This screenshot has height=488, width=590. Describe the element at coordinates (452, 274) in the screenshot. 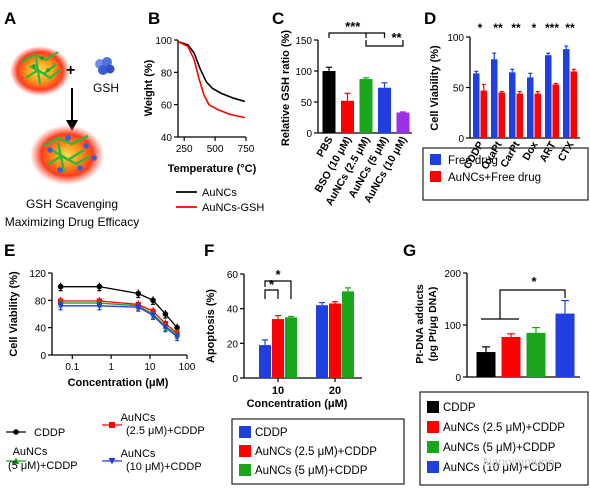

I see `y-tick-label: 200` at that location.